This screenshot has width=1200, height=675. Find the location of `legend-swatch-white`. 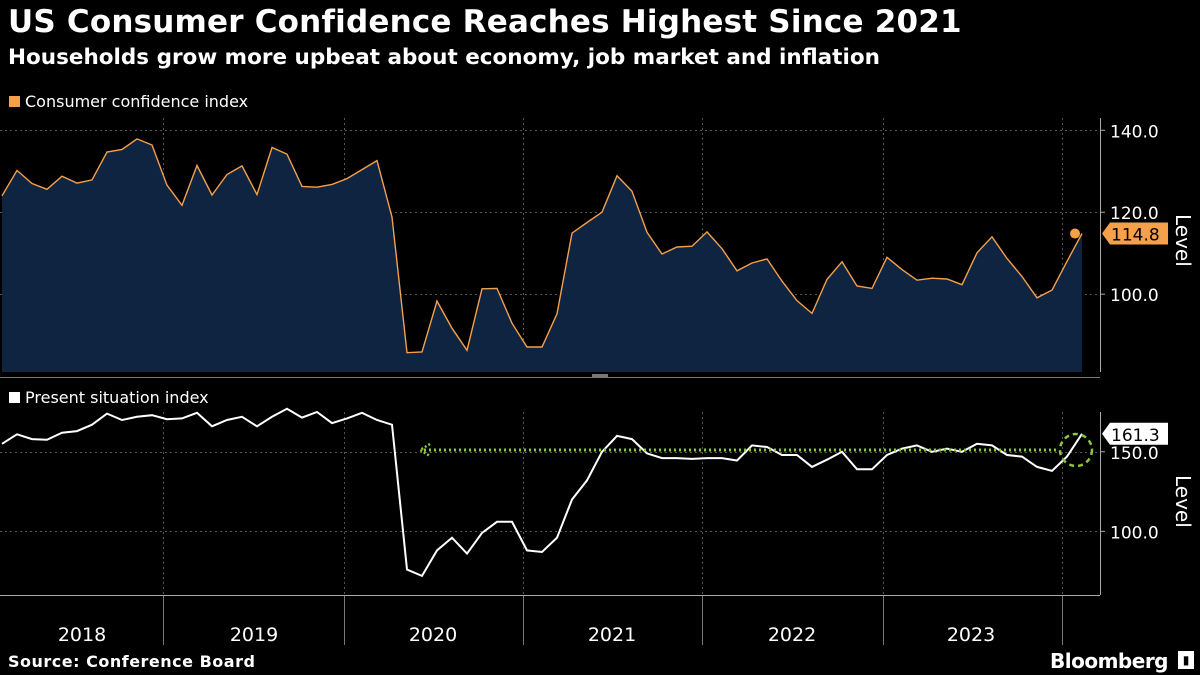

legend-swatch-white is located at coordinates (14, 397).